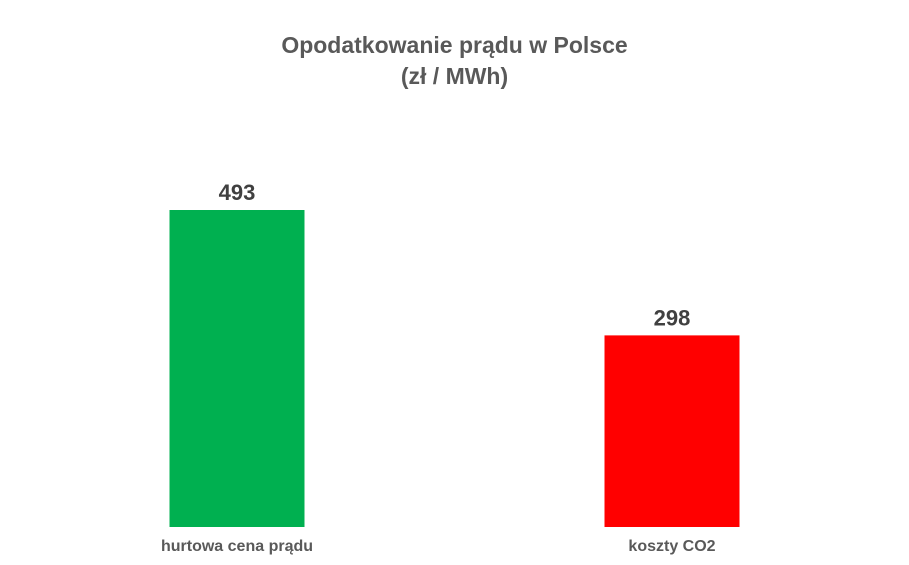 The image size is (909, 565). What do you see at coordinates (454, 76) in the screenshot?
I see `chart-subtitle: (zł / MWh)` at bounding box center [454, 76].